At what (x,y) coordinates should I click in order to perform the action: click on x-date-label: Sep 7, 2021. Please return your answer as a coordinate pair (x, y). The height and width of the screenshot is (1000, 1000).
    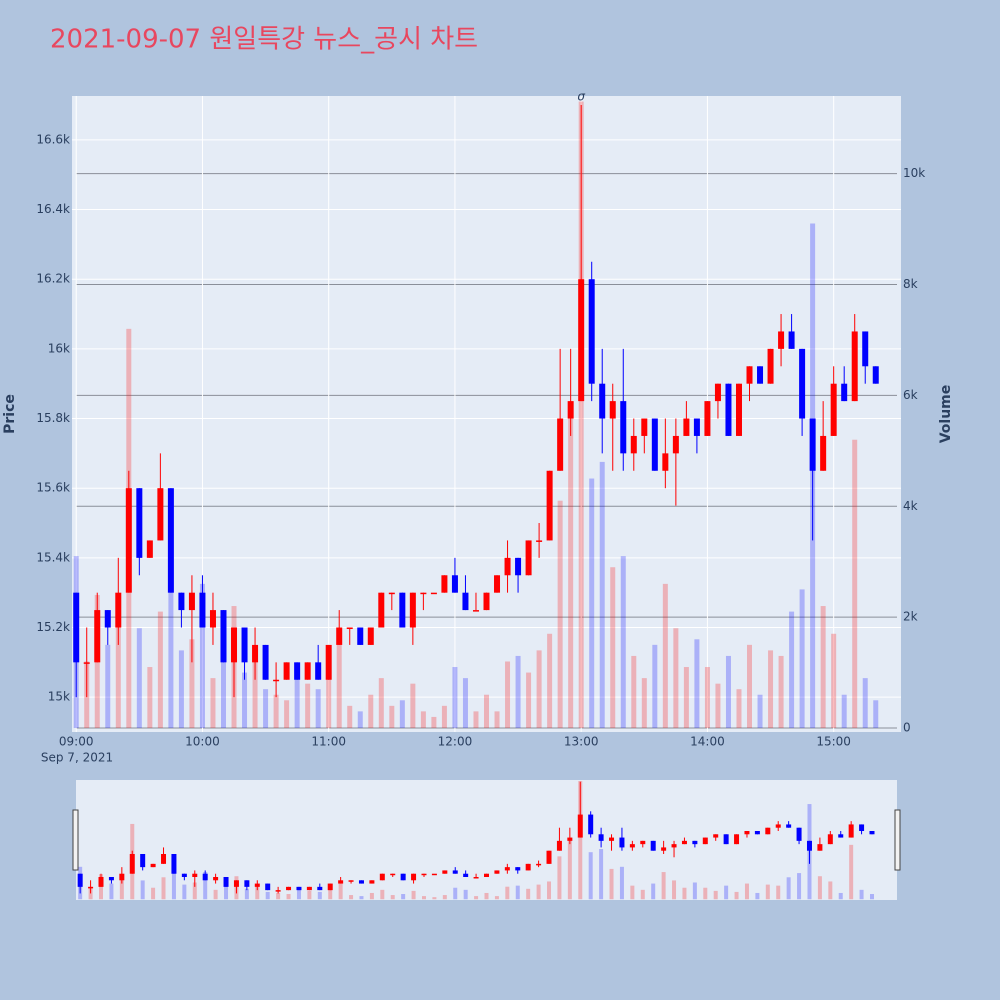
    Looking at the image, I should click on (77, 758).